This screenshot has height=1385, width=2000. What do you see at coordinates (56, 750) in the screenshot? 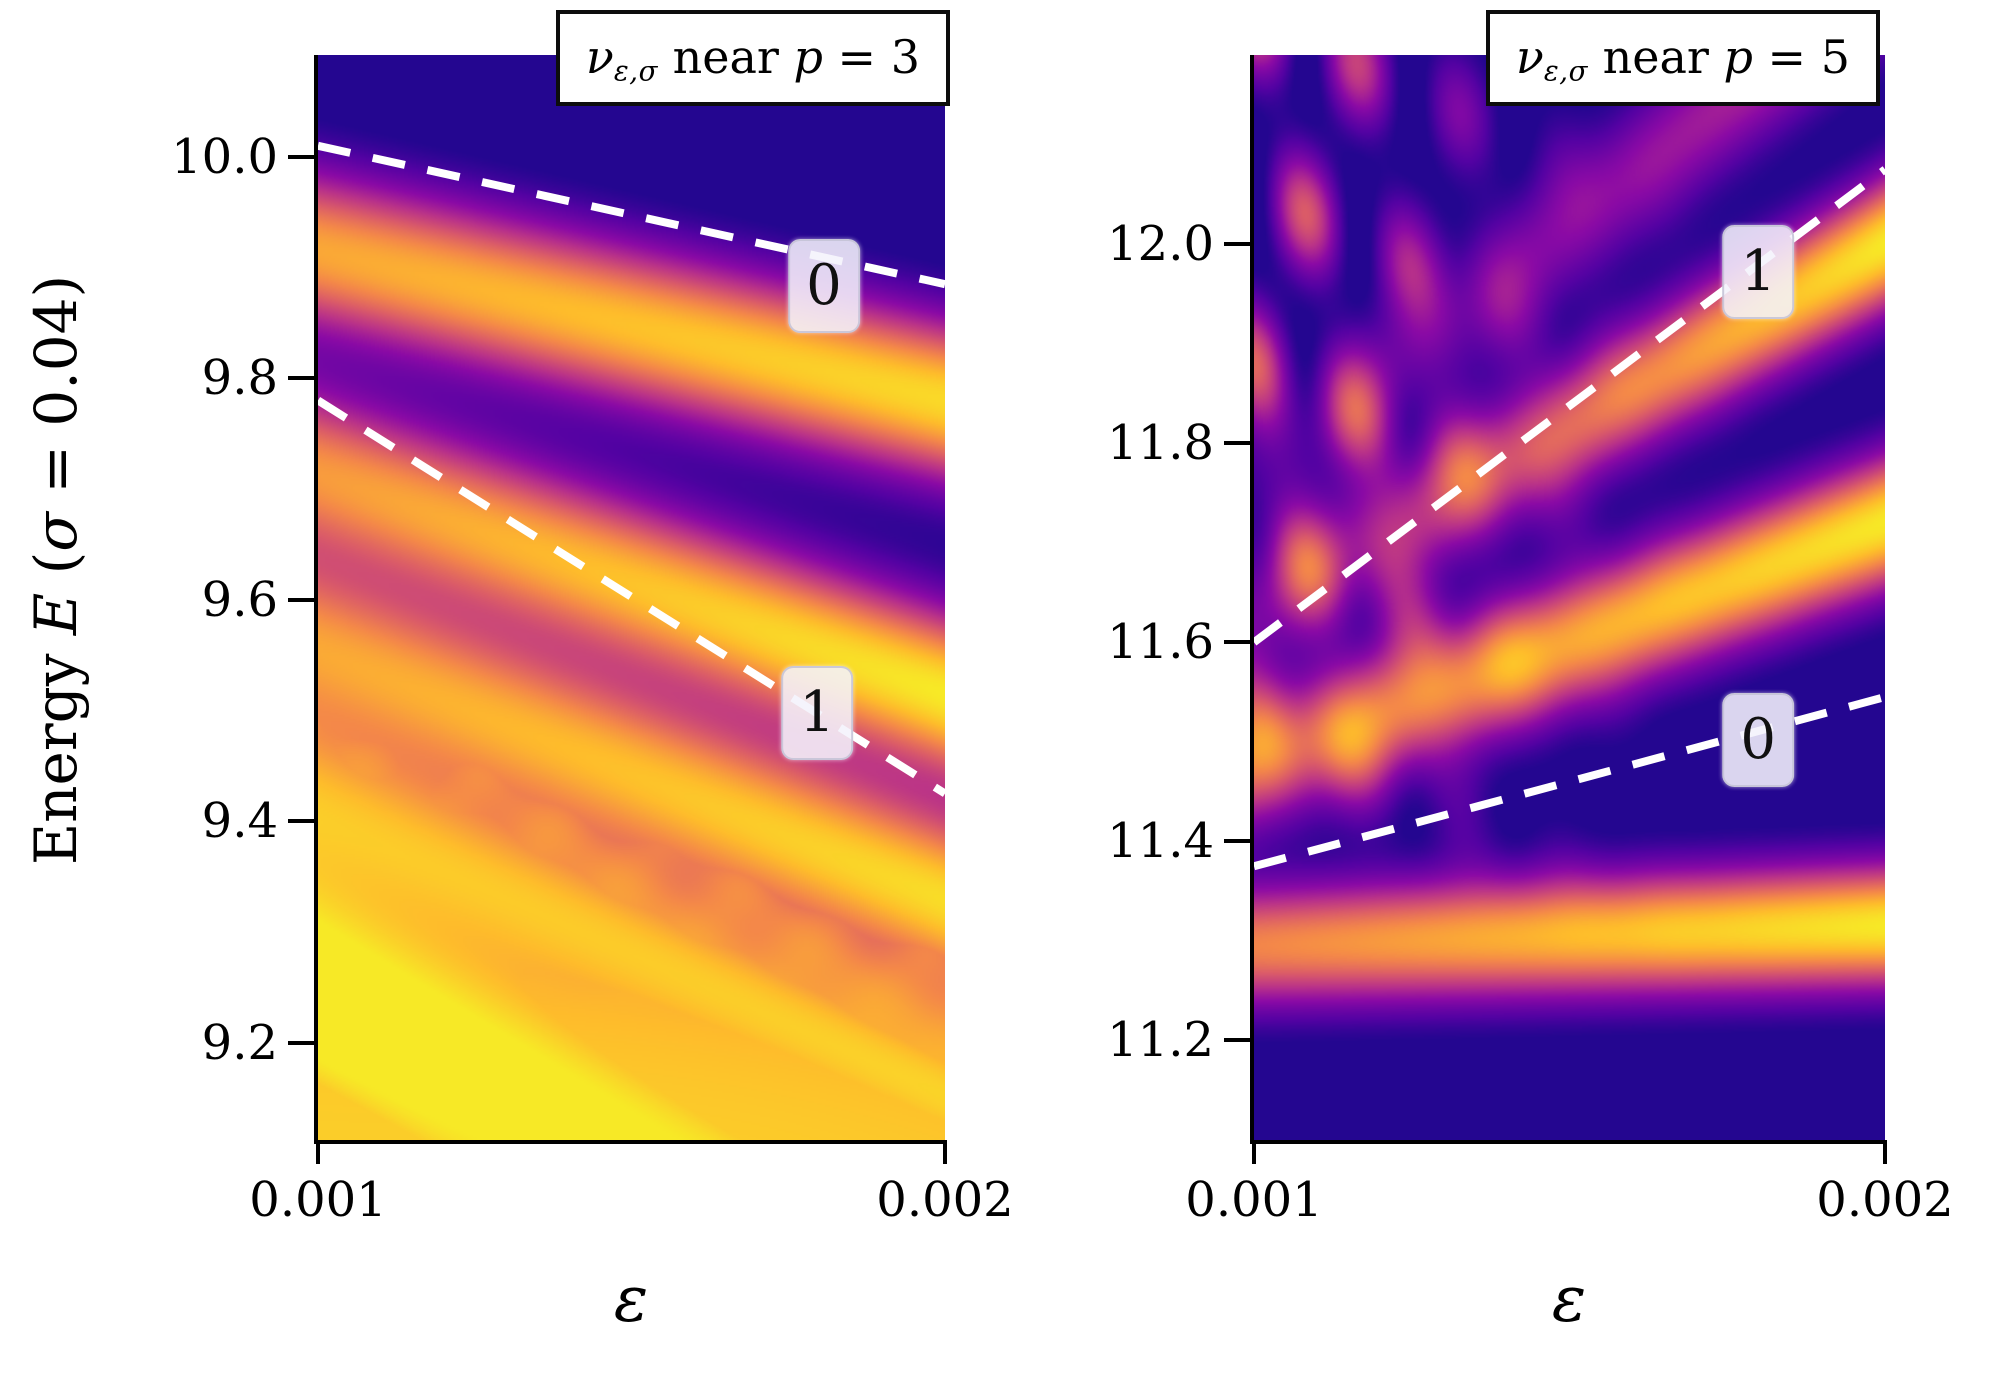
I see `y-axis-label-text: Energy` at bounding box center [56, 750].